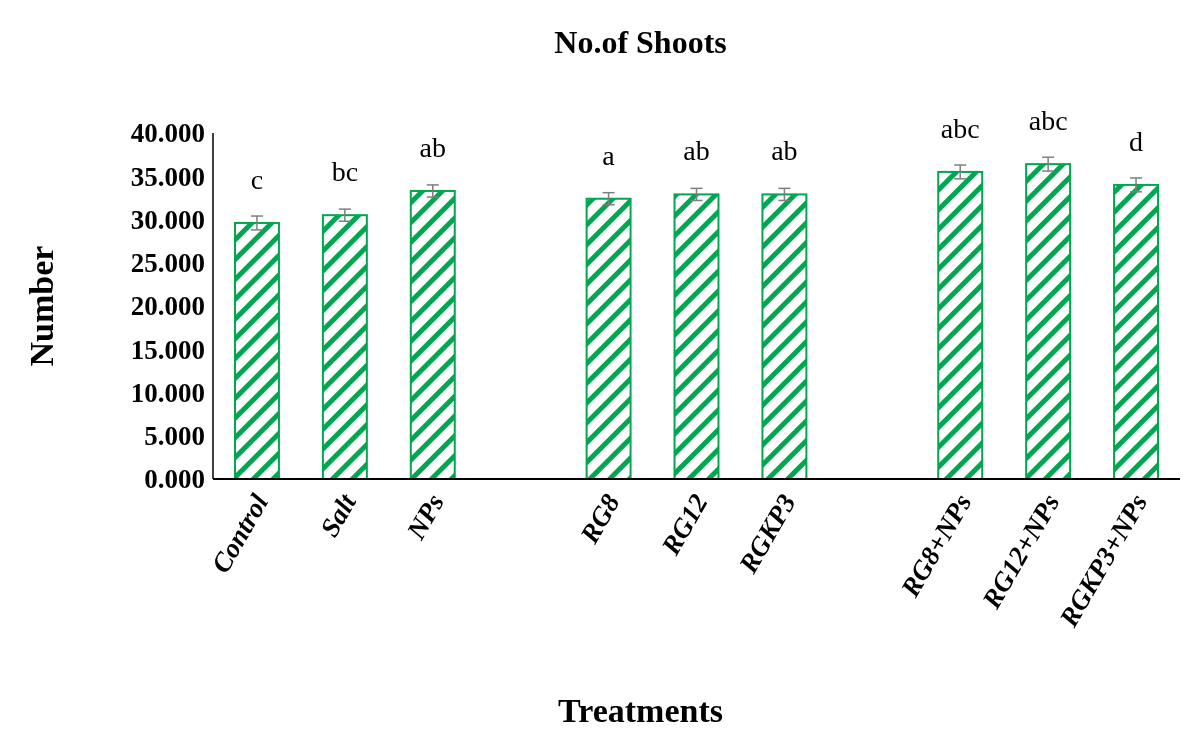  I want to click on annotation: a, so click(609, 155).